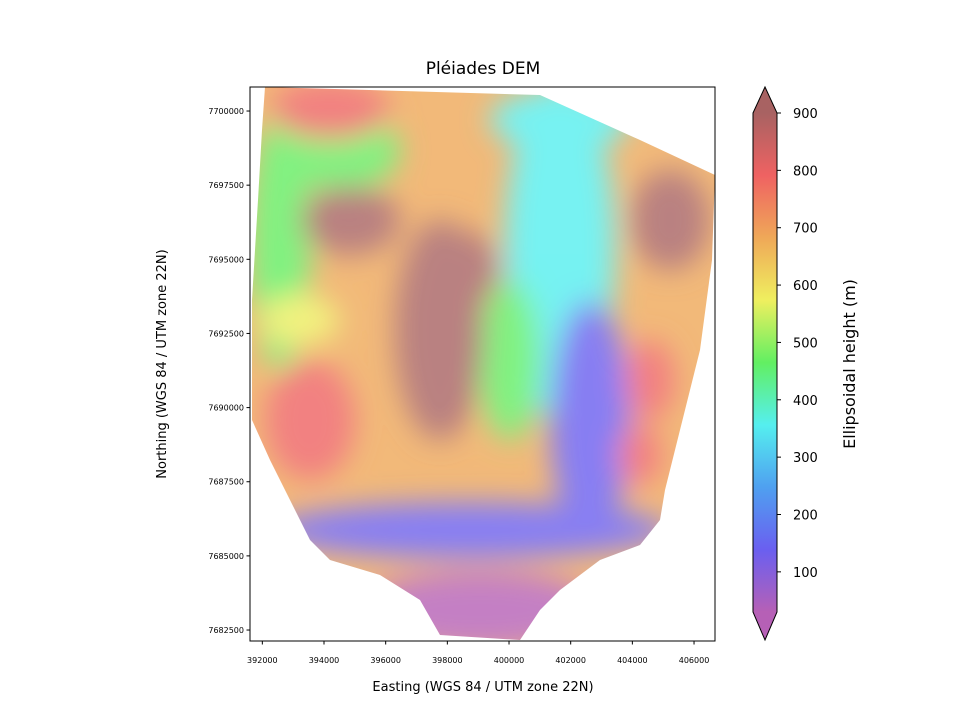 The image size is (960, 720). Describe the element at coordinates (765, 626) in the screenshot. I see `colorbar-extend-min` at that location.